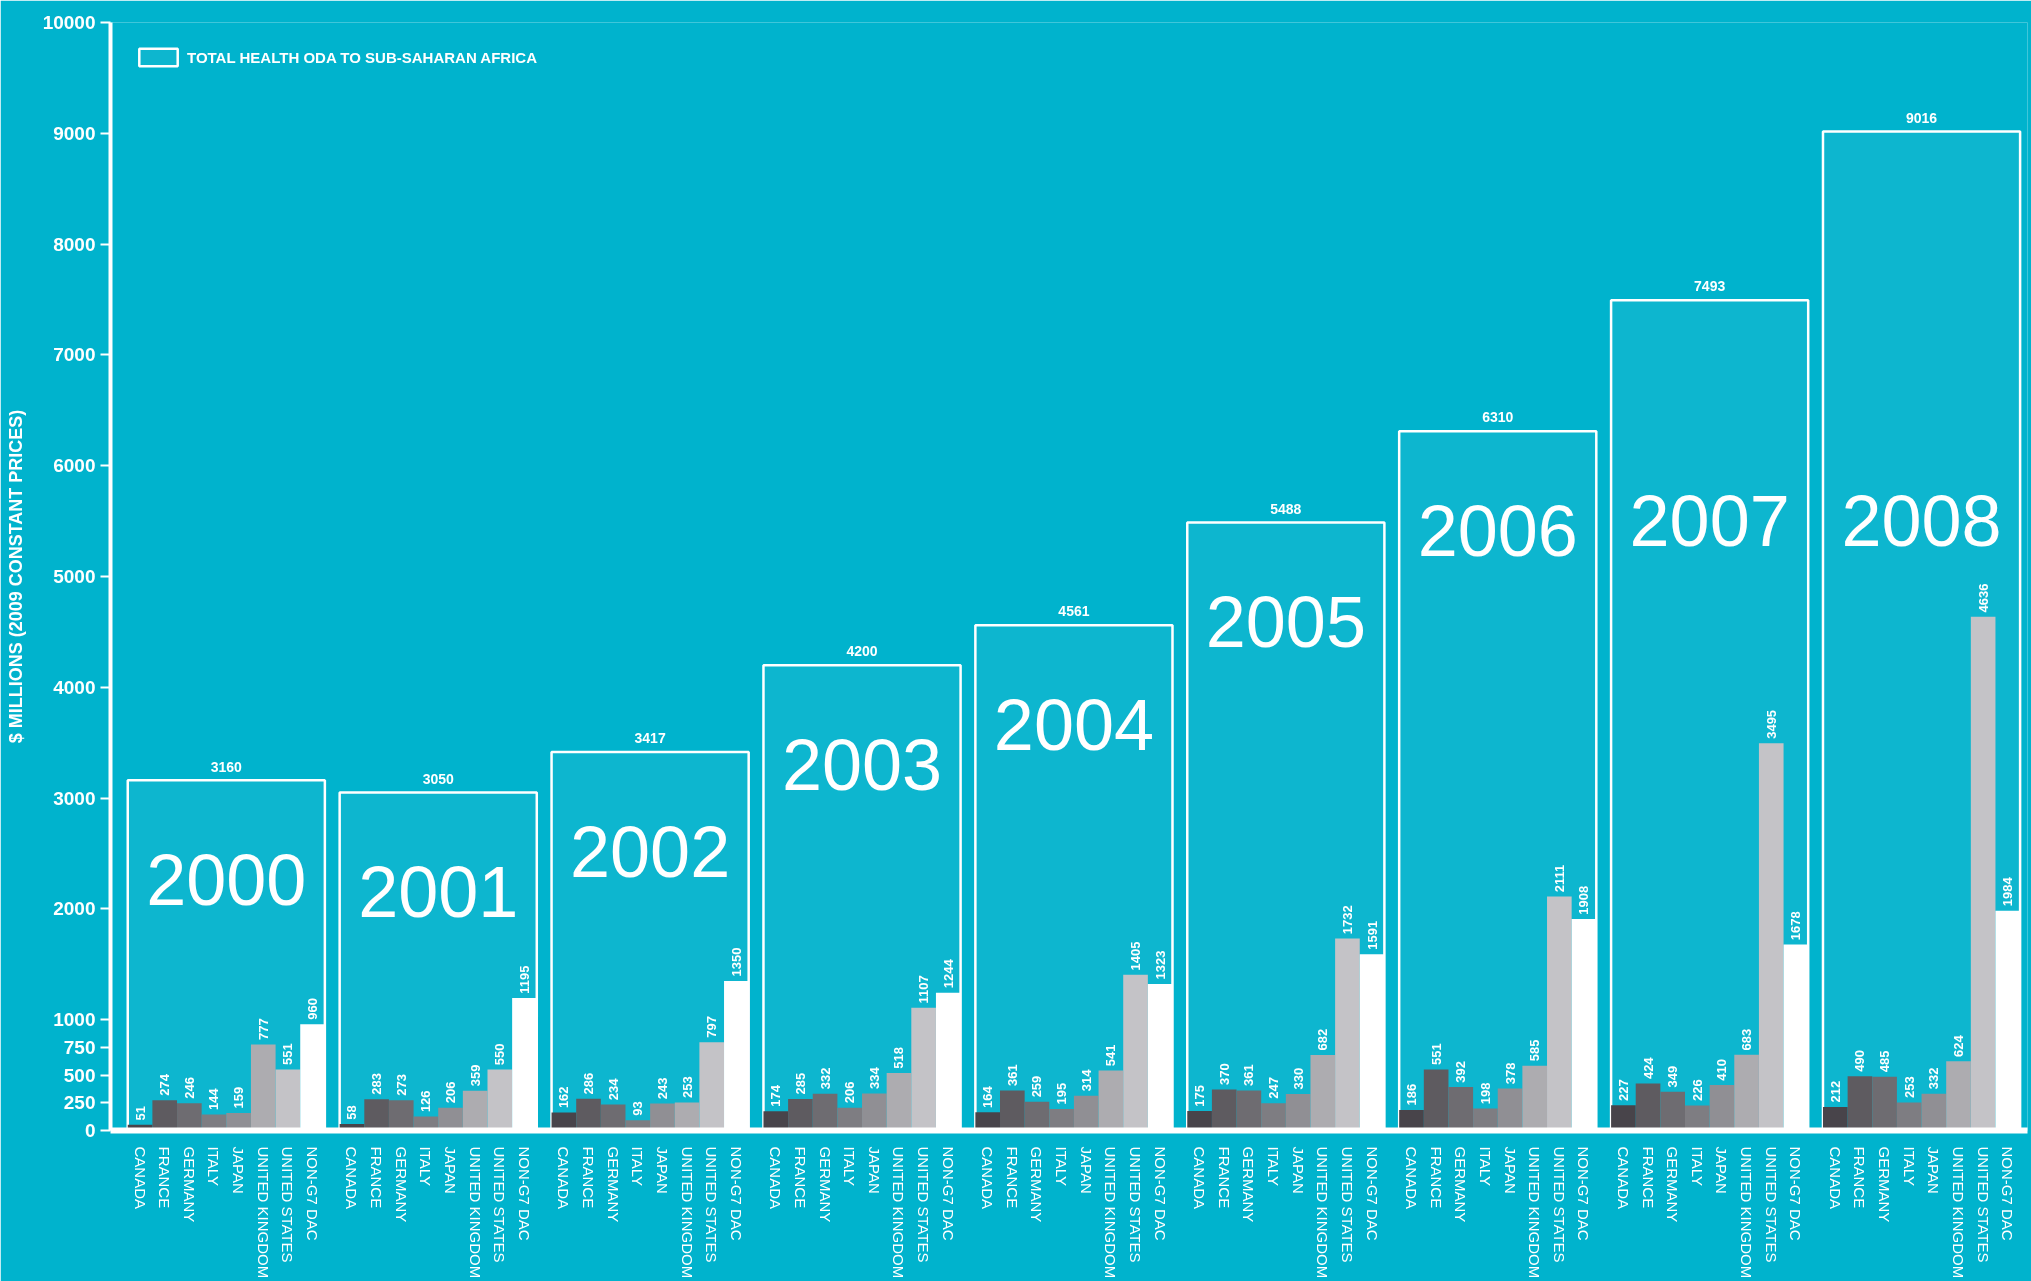 Image resolution: width=2031 pixels, height=1281 pixels. What do you see at coordinates (1086, 1080) in the screenshot?
I see `data-label: 314` at bounding box center [1086, 1080].